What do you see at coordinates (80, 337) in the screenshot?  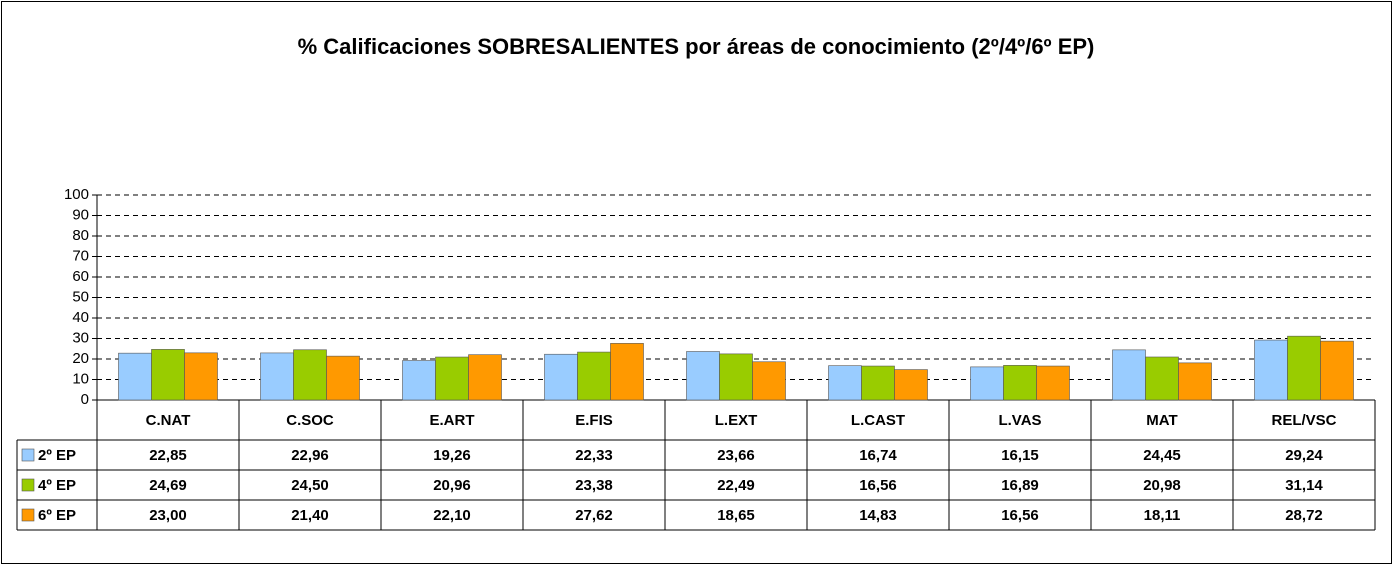 I see `y-tick-label: 30` at bounding box center [80, 337].